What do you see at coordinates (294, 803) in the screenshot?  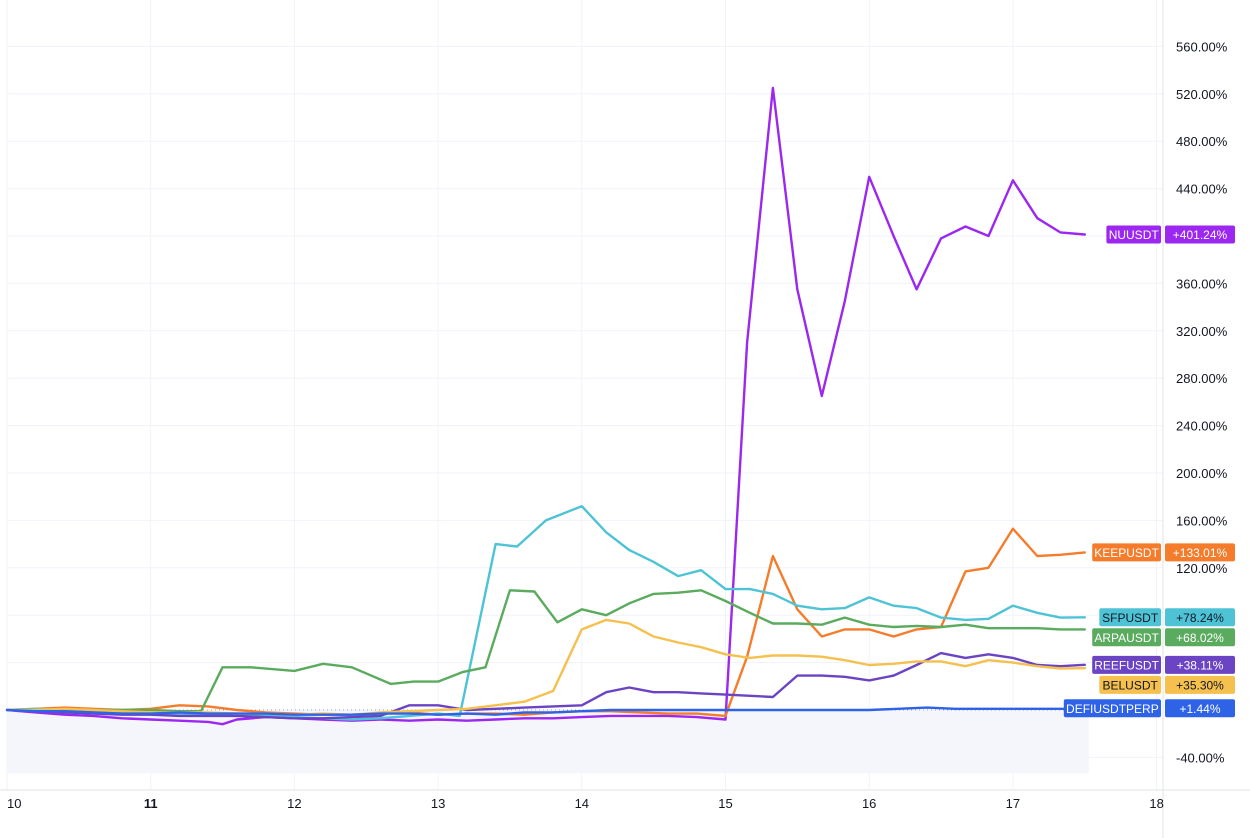 I see `x-tick-label: 12` at bounding box center [294, 803].